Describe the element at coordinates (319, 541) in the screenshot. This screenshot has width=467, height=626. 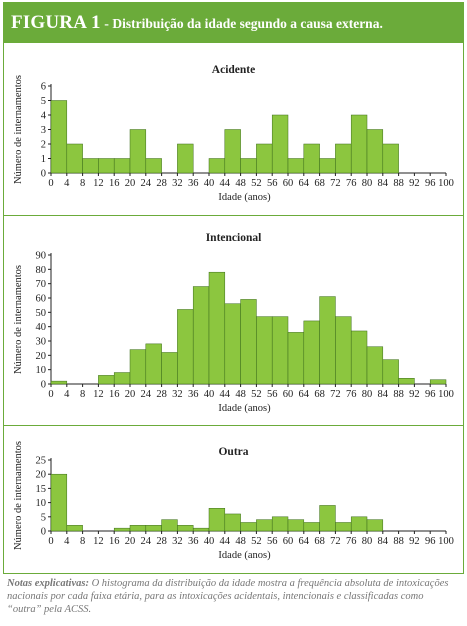
I see `x-tick-label: 68` at that location.